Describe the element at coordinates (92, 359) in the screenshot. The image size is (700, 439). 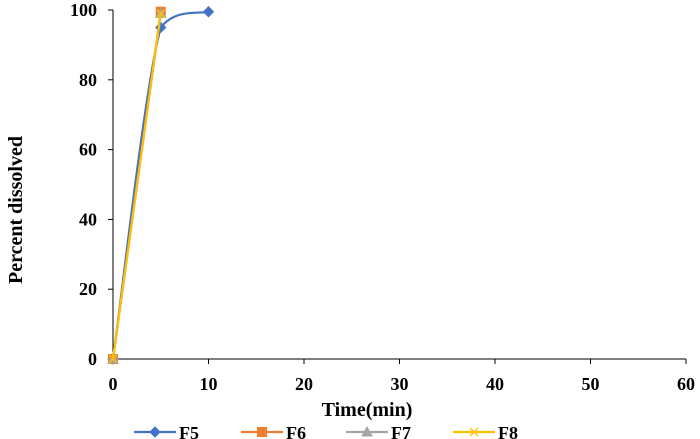
I see `y-tick-label: 0` at that location.